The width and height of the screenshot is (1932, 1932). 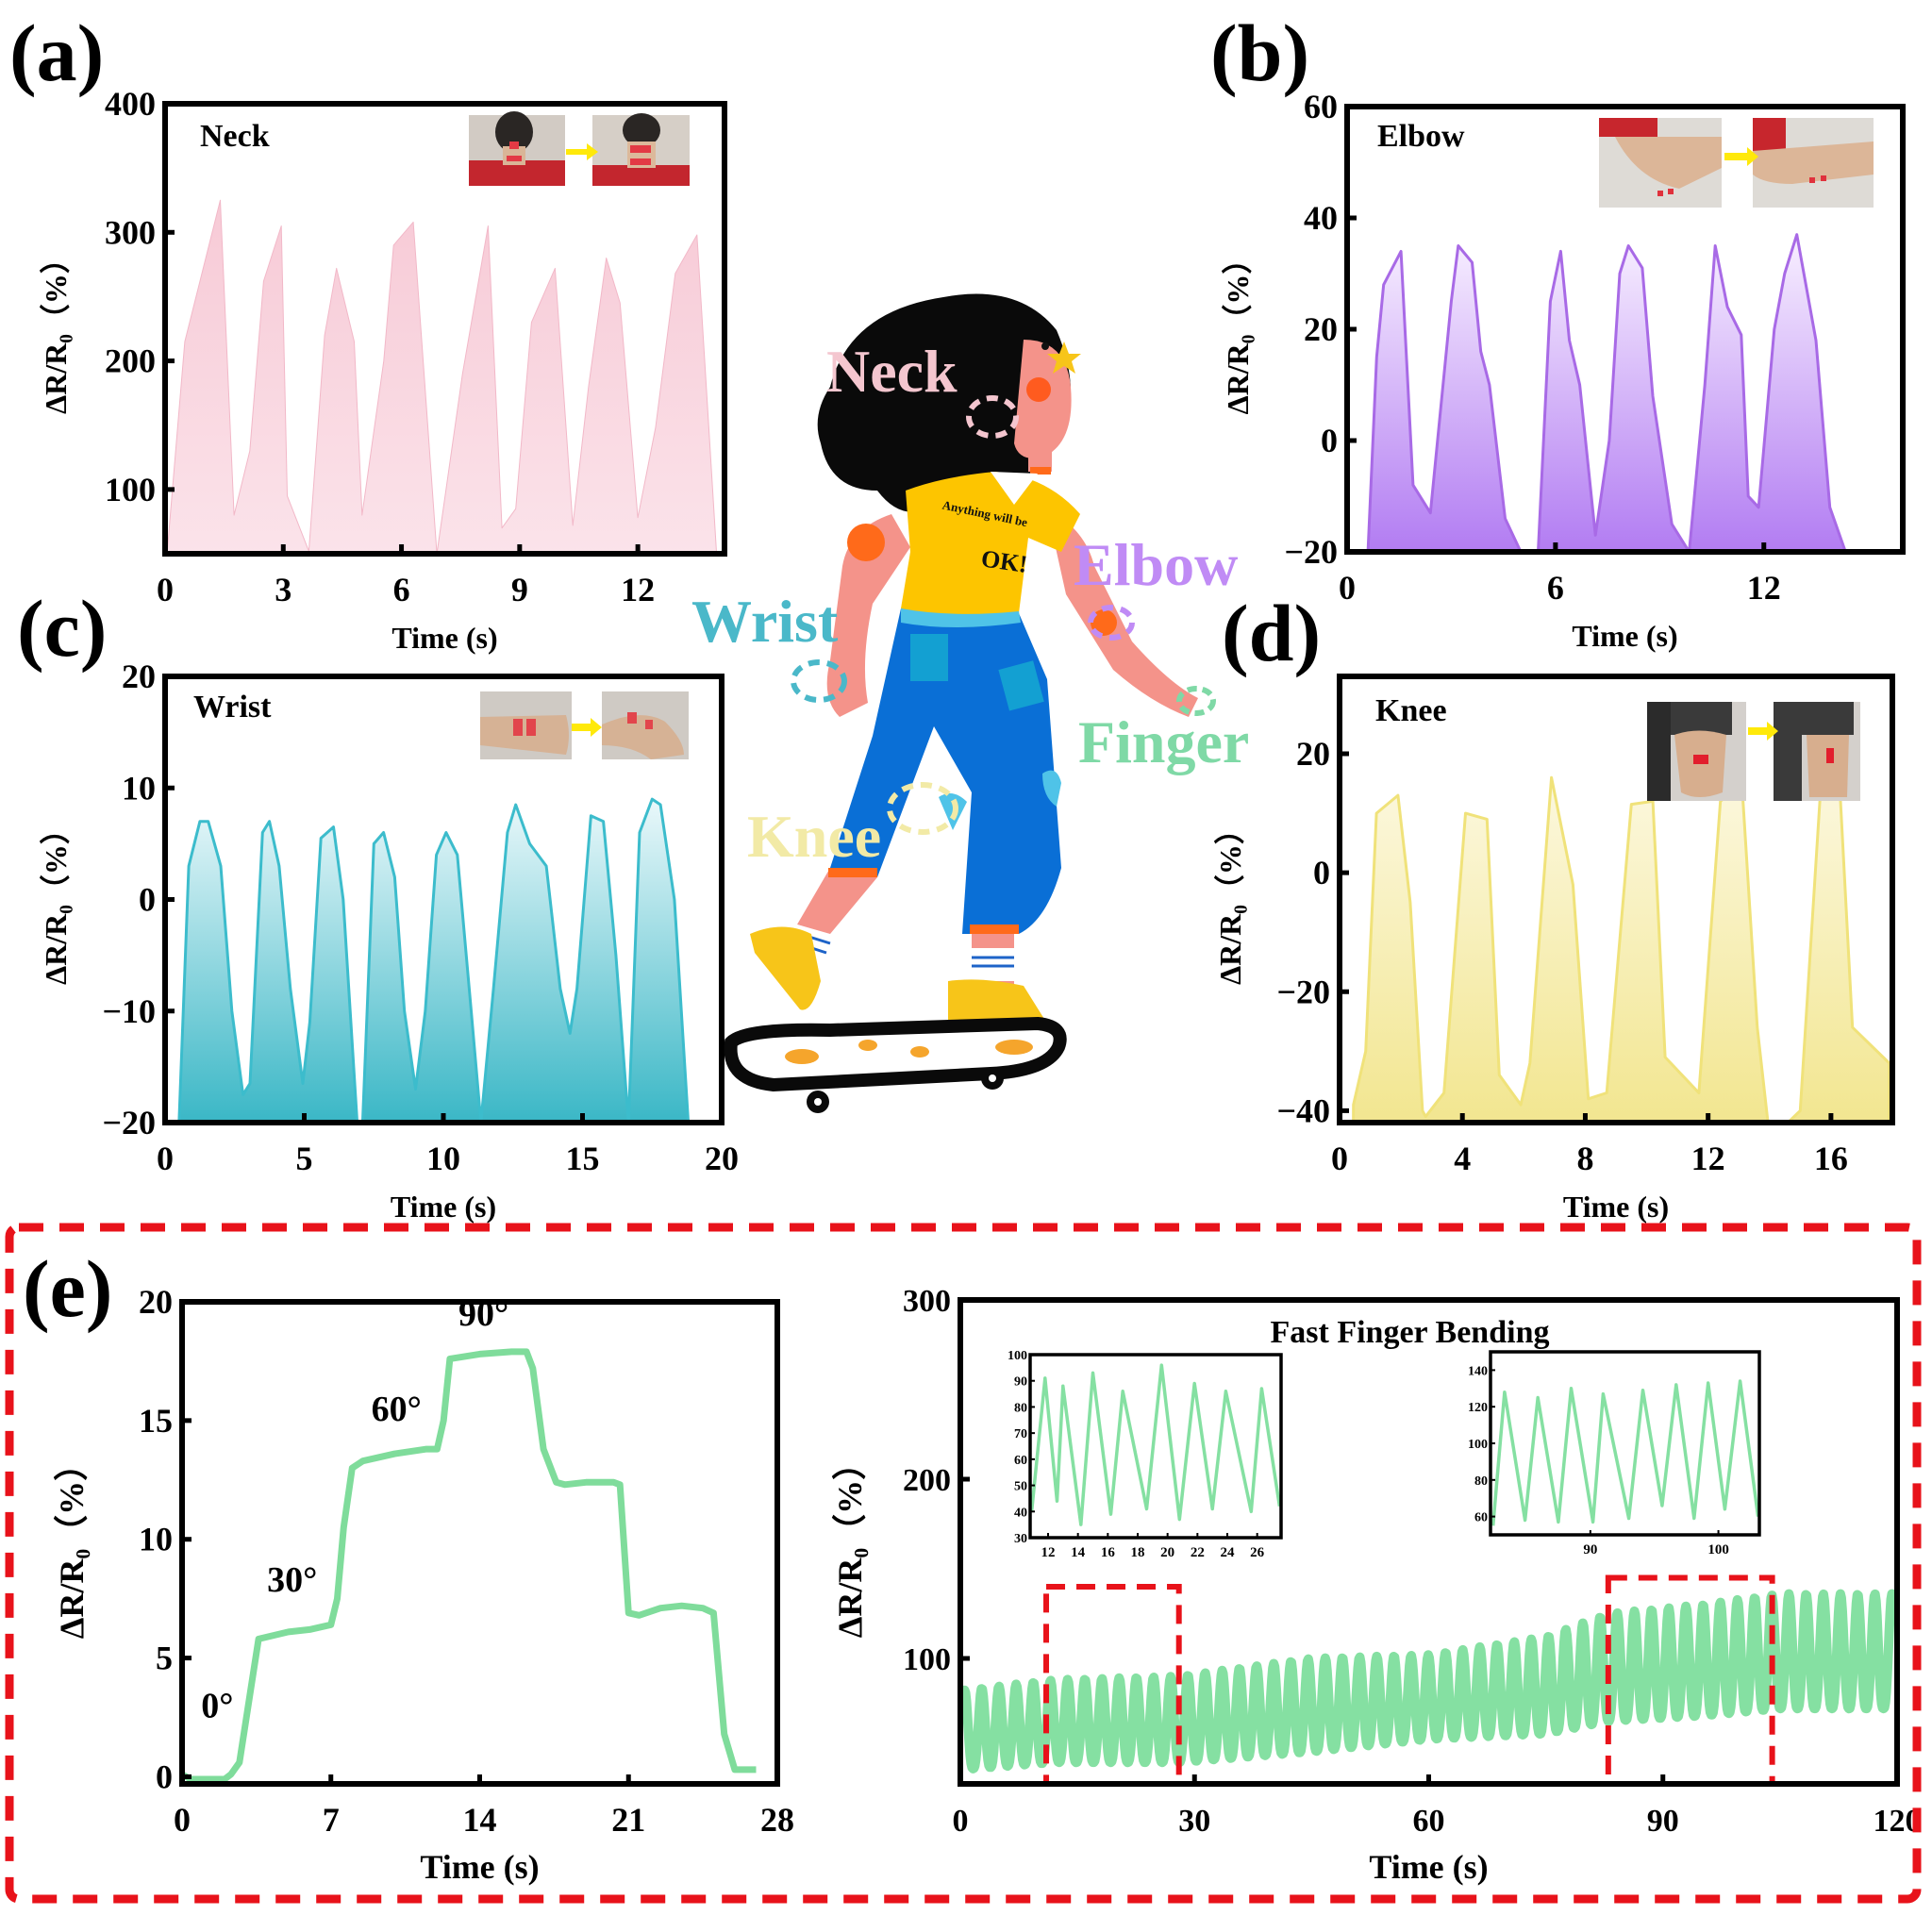 I want to click on y-tick-label: 60, so click(x=1321, y=107).